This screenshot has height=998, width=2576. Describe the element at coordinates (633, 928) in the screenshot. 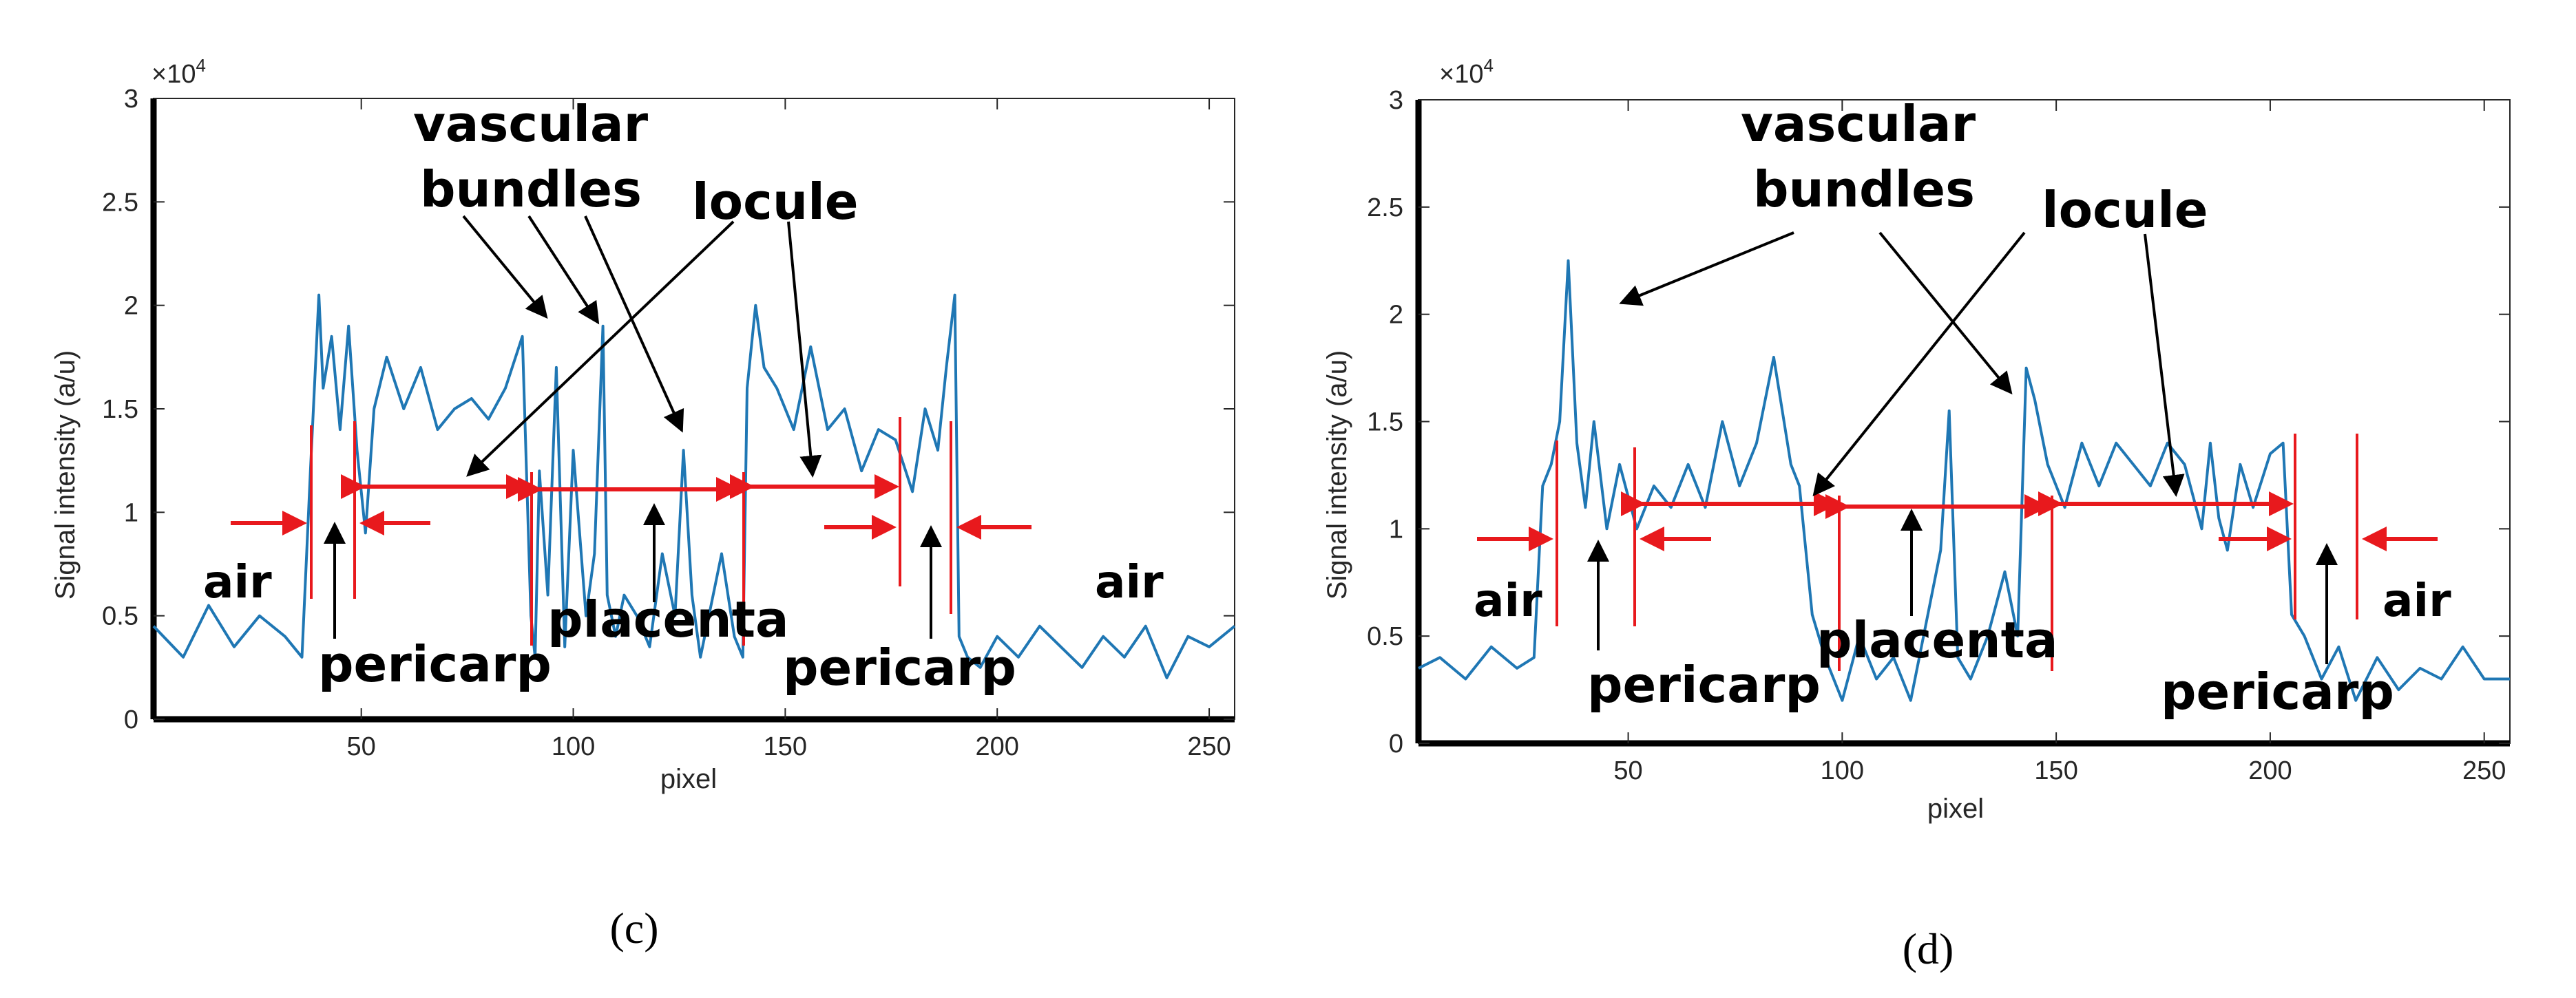

I see `panel-label-c: (c)` at that location.